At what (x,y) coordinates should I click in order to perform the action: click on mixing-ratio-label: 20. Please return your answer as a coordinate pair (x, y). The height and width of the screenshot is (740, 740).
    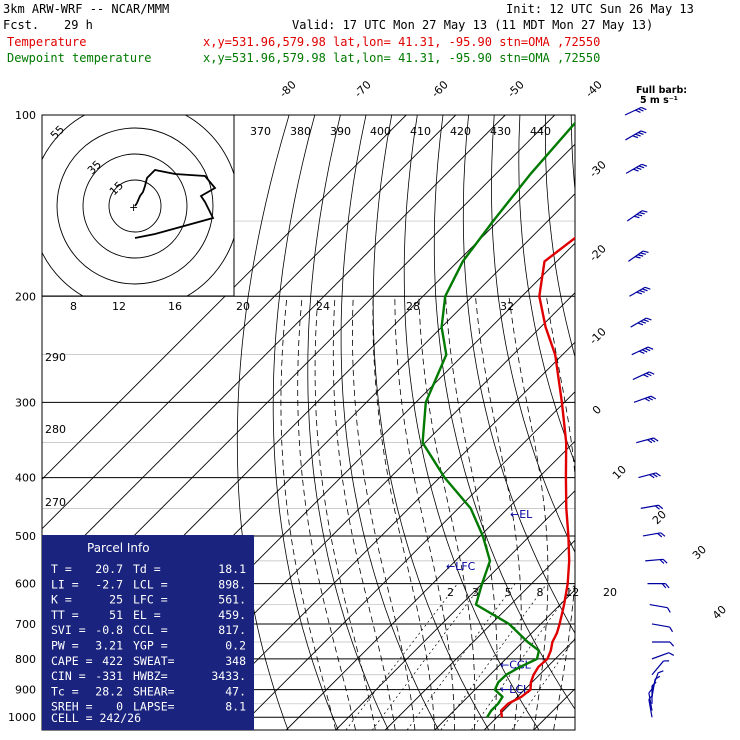
    Looking at the image, I should click on (610, 592).